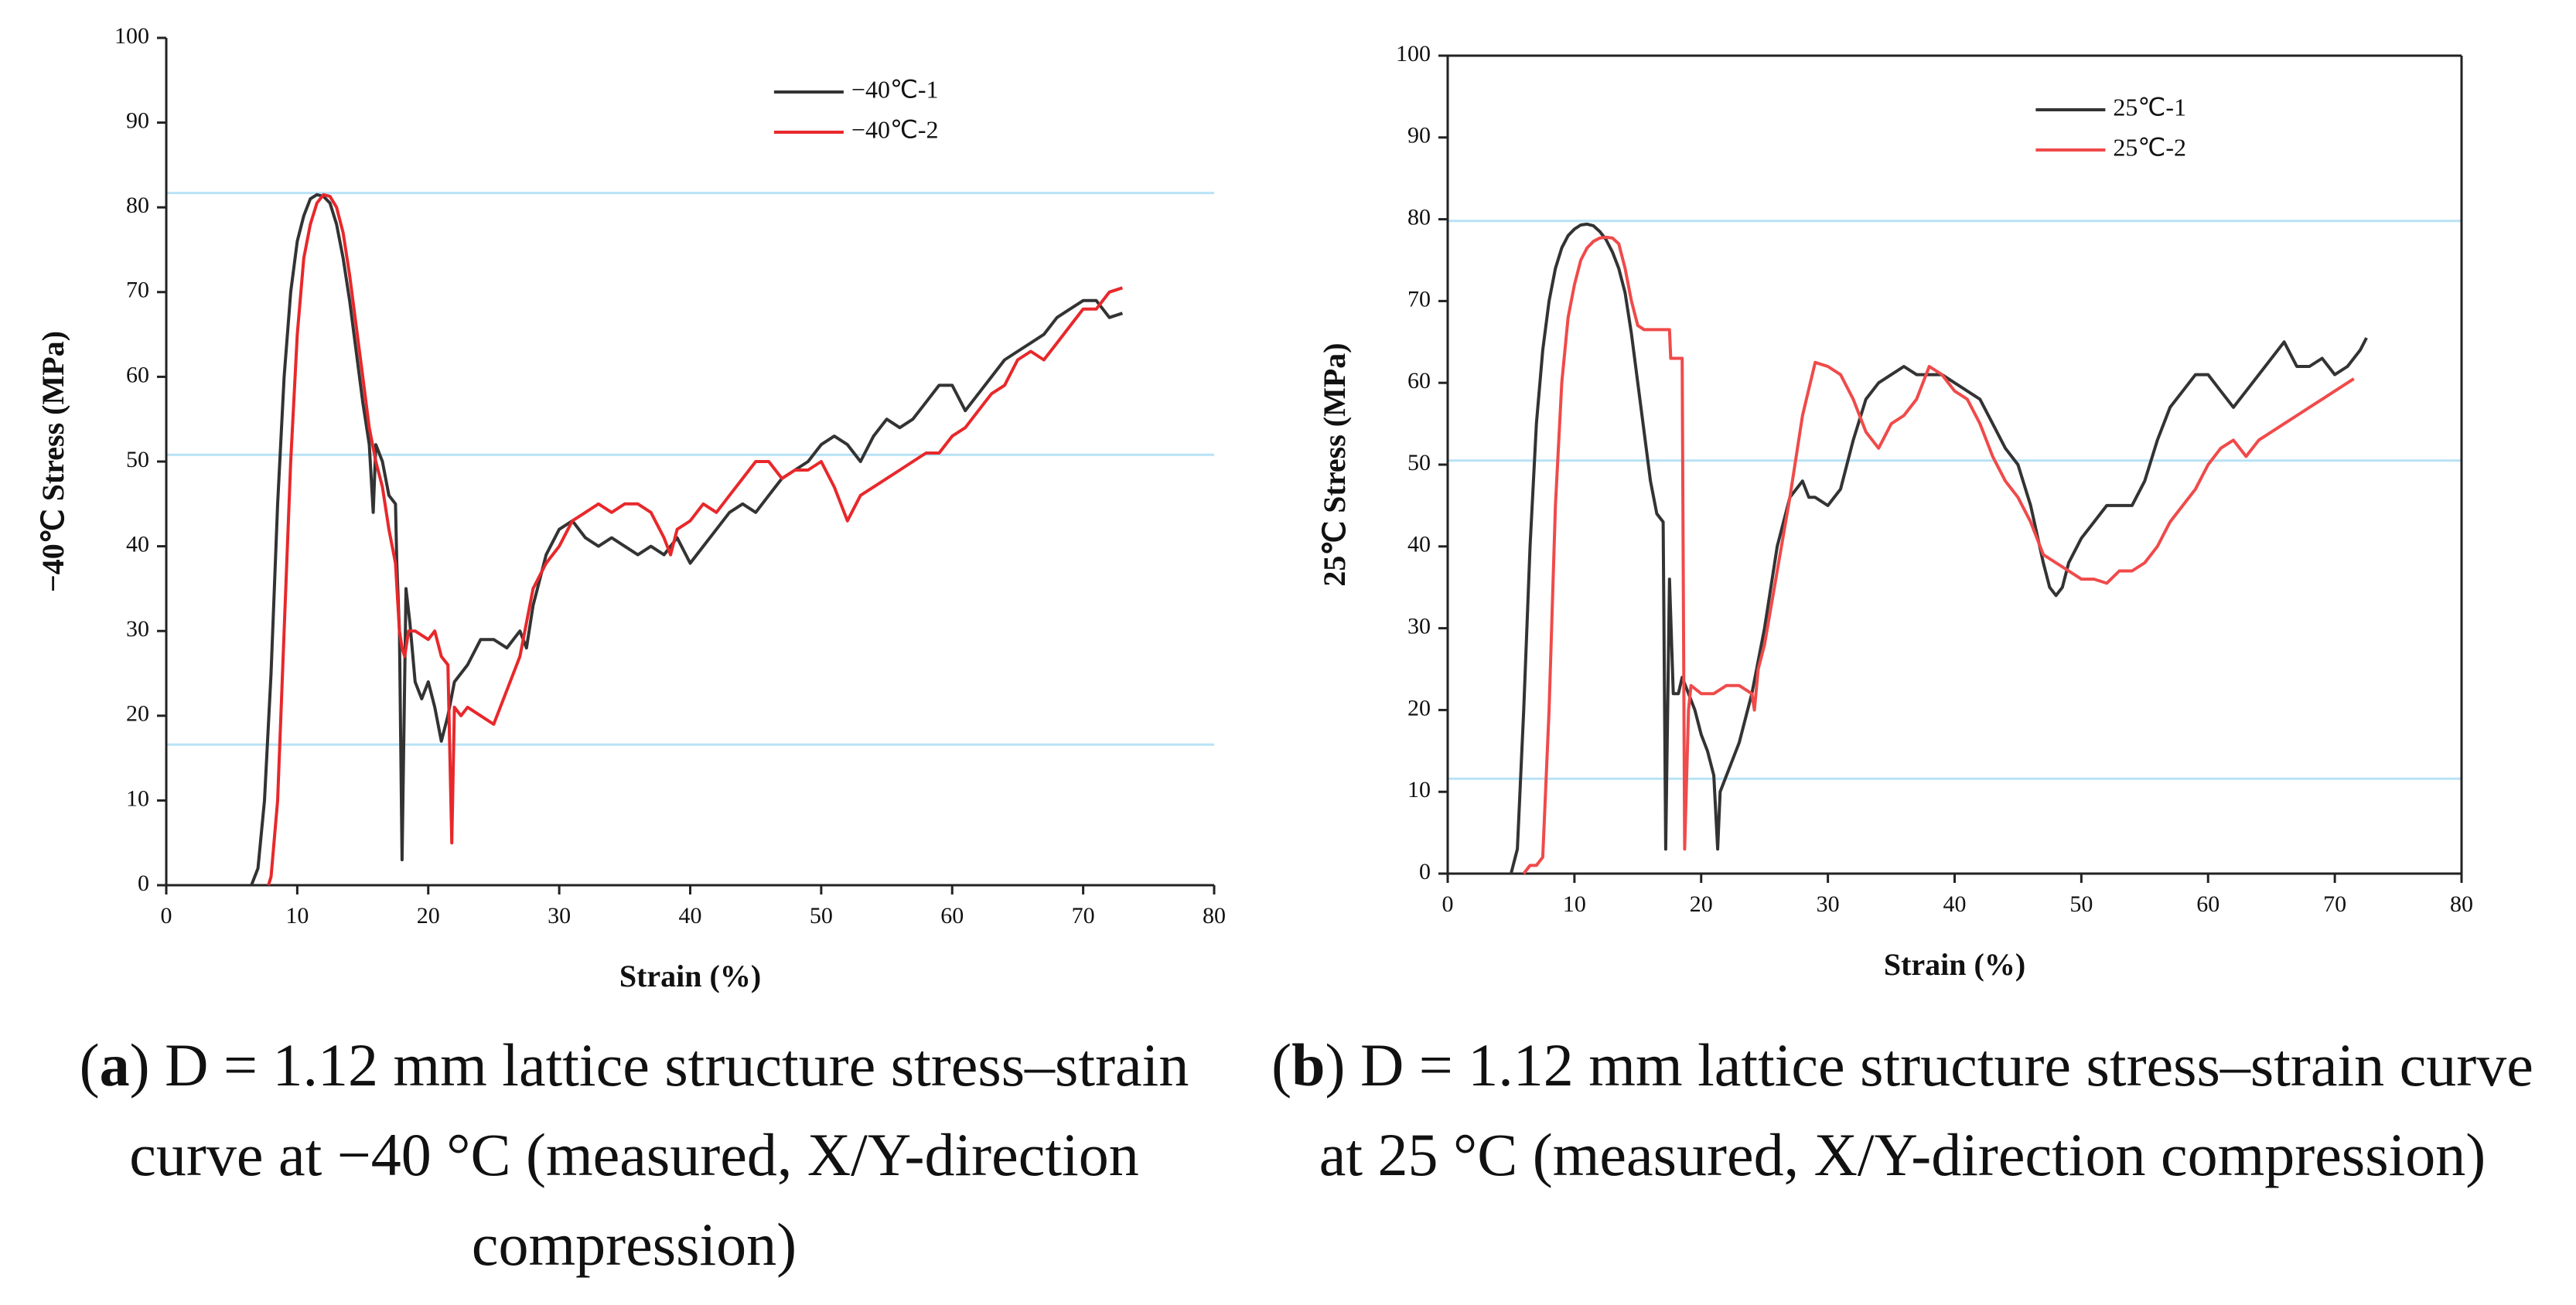 Image resolution: width=2576 pixels, height=1305 pixels. Describe the element at coordinates (895, 129) in the screenshot. I see `legend-label: −40℃-2` at that location.